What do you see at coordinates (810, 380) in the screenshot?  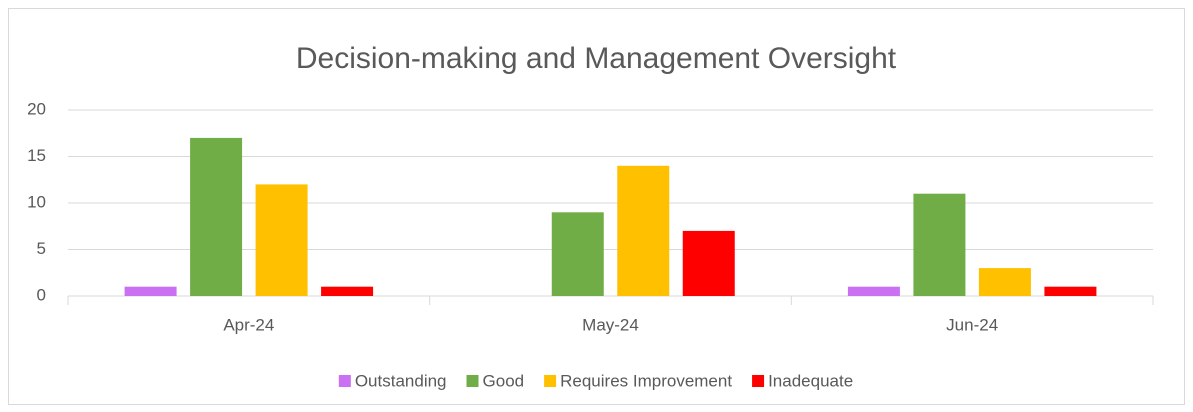 I see `legend-label: Inadequate` at bounding box center [810, 380].